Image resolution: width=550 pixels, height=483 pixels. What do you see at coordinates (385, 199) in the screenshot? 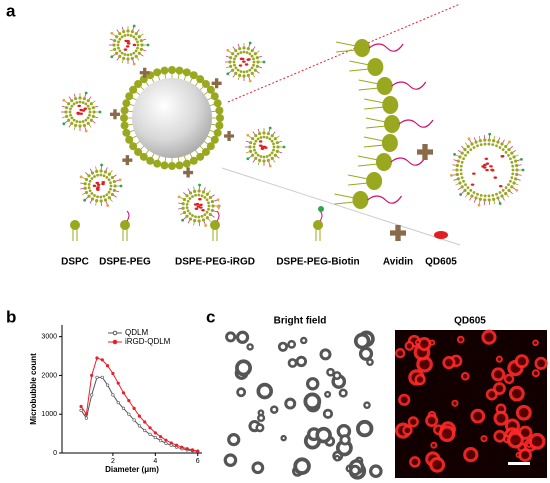
I see `peg-chain` at bounding box center [385, 199].